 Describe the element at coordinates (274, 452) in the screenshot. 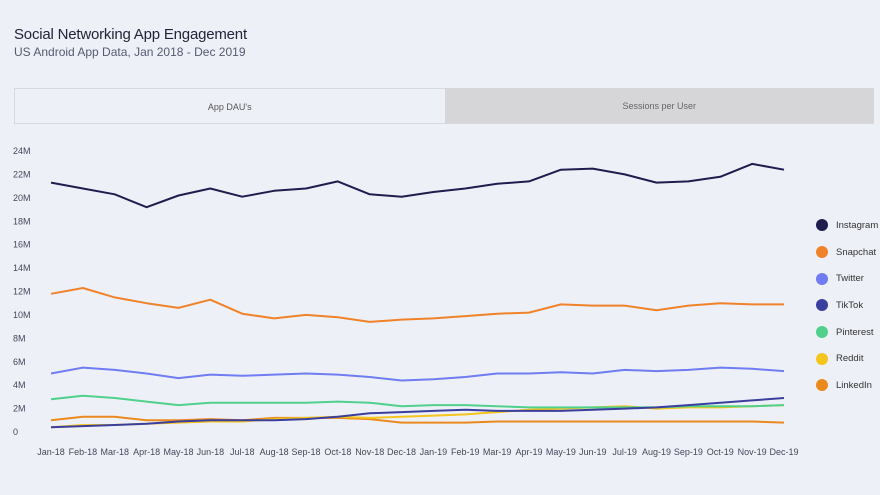

I see `x-tick-label: Aug-18` at that location.